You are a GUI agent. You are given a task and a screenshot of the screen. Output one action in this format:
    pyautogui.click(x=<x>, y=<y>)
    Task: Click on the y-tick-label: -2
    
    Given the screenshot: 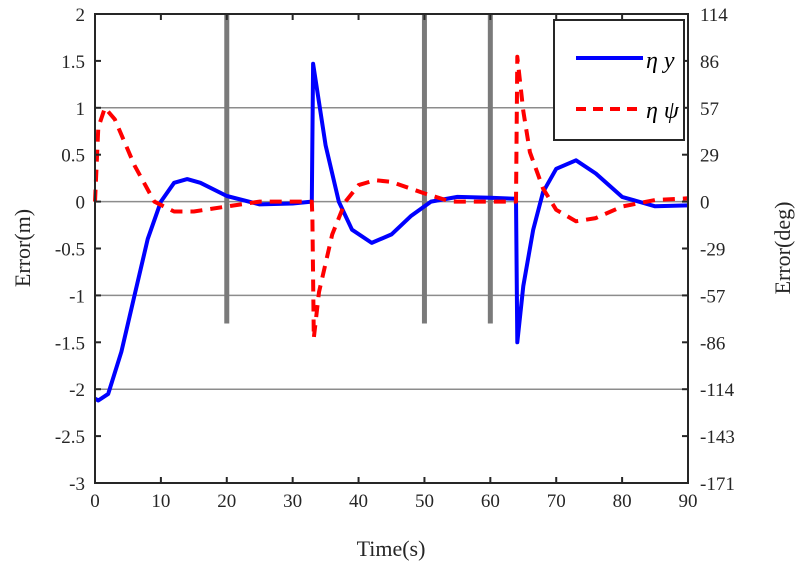 What is the action you would take?
    pyautogui.click(x=77, y=390)
    